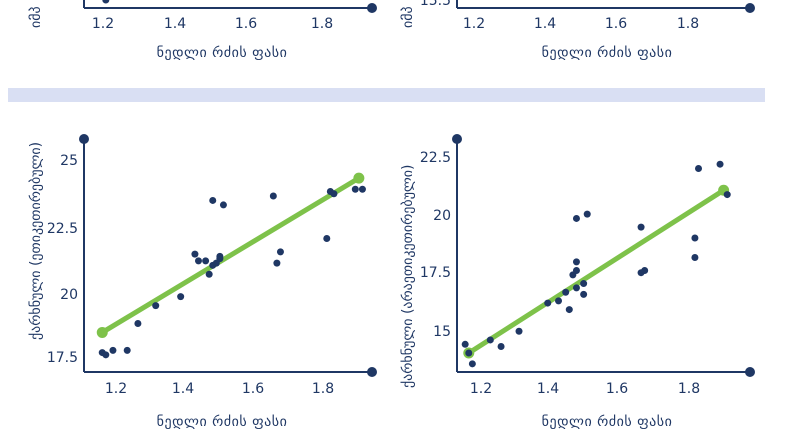  What do you see at coordinates (408, 17) in the screenshot?
I see `chart-2-y-label: იმპ` at bounding box center [408, 17].